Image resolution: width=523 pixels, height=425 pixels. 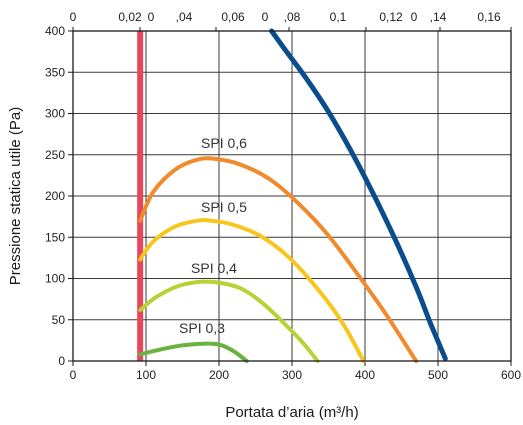 I want to click on x-tick-label: 300, so click(x=292, y=375).